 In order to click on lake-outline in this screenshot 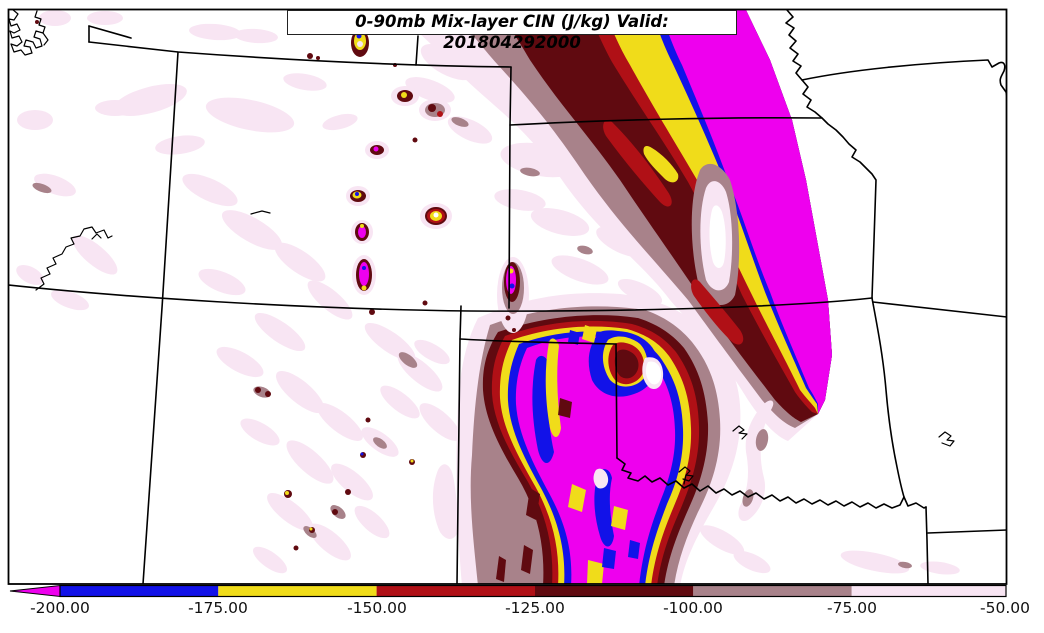, I will do `click(27, 33)`.